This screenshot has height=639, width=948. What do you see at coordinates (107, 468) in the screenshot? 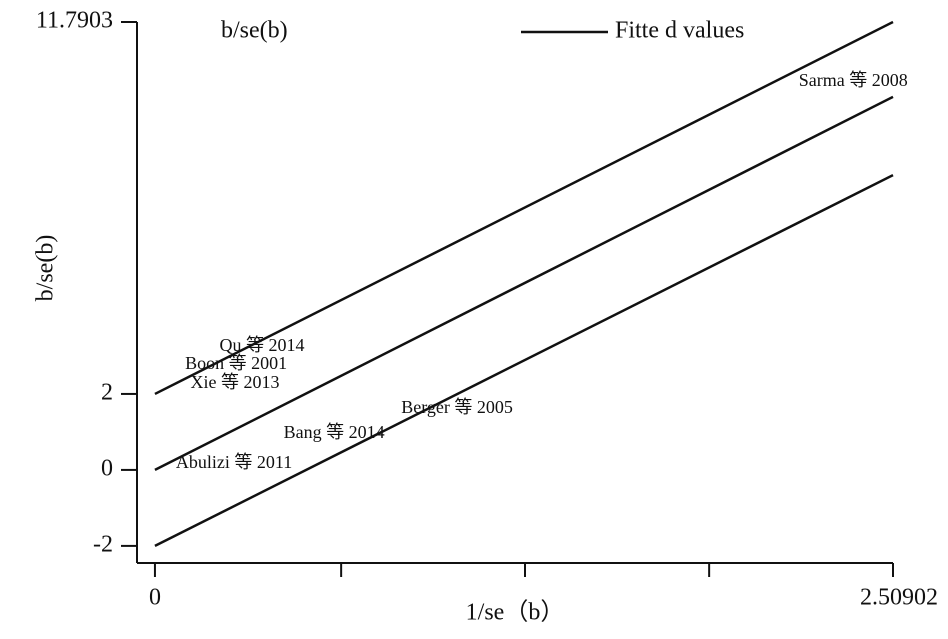
I see `y-tick-label: 0` at bounding box center [107, 468].